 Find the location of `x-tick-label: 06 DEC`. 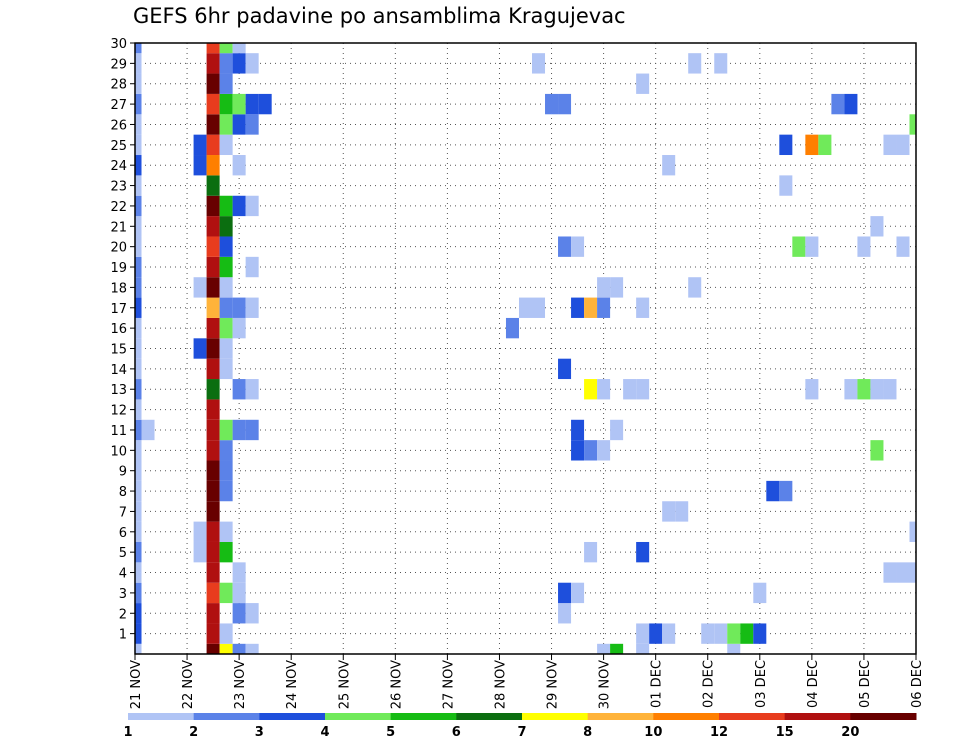

x-tick-label: 06 DEC is located at coordinates (917, 684).